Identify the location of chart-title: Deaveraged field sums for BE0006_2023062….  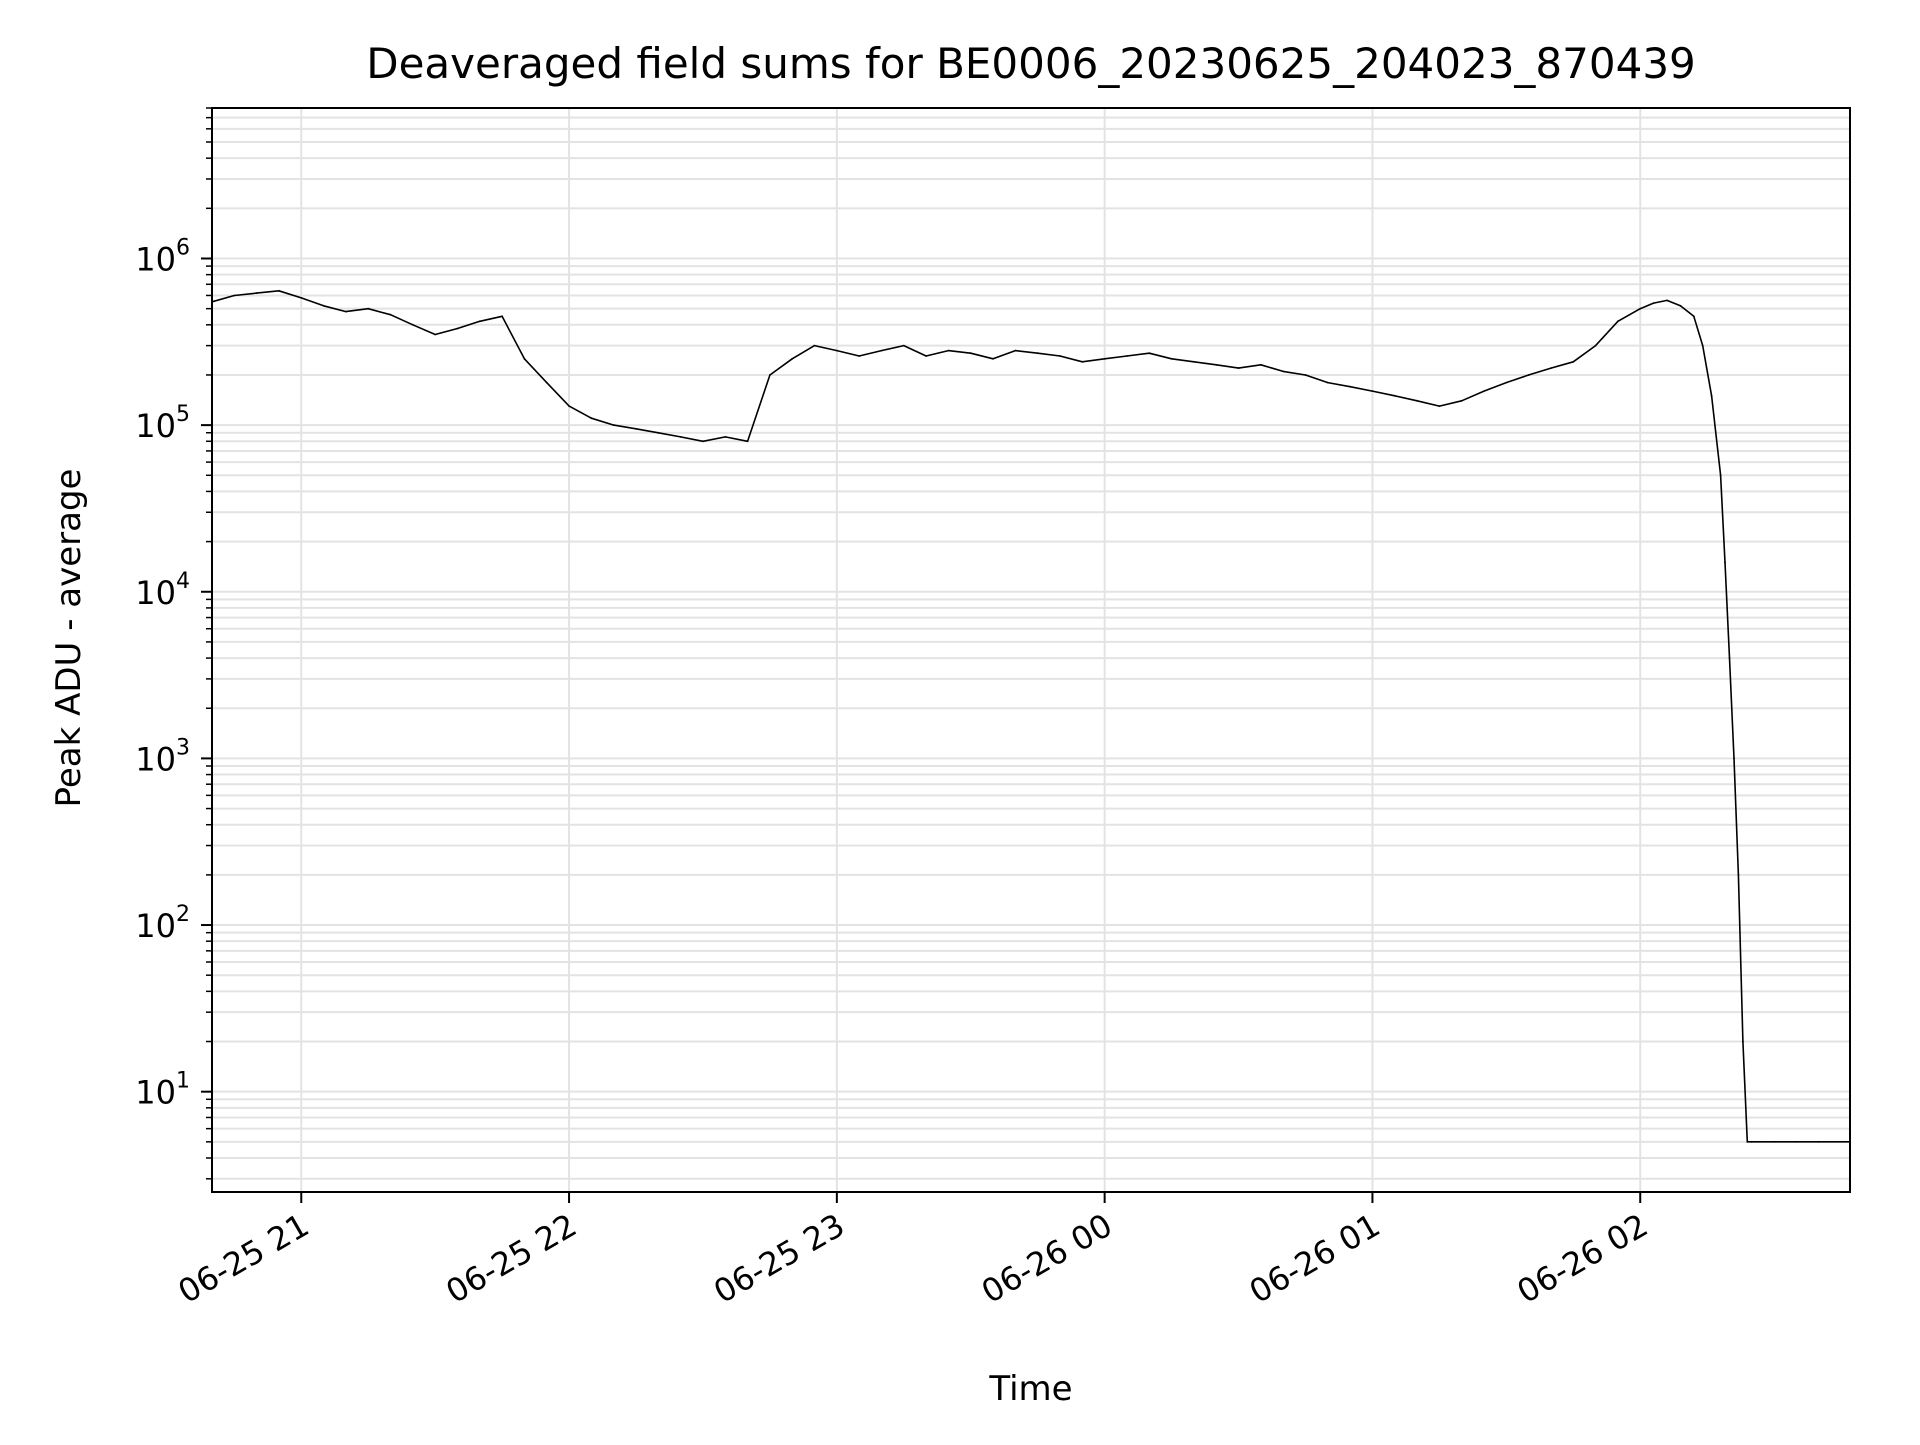
(1031, 63).